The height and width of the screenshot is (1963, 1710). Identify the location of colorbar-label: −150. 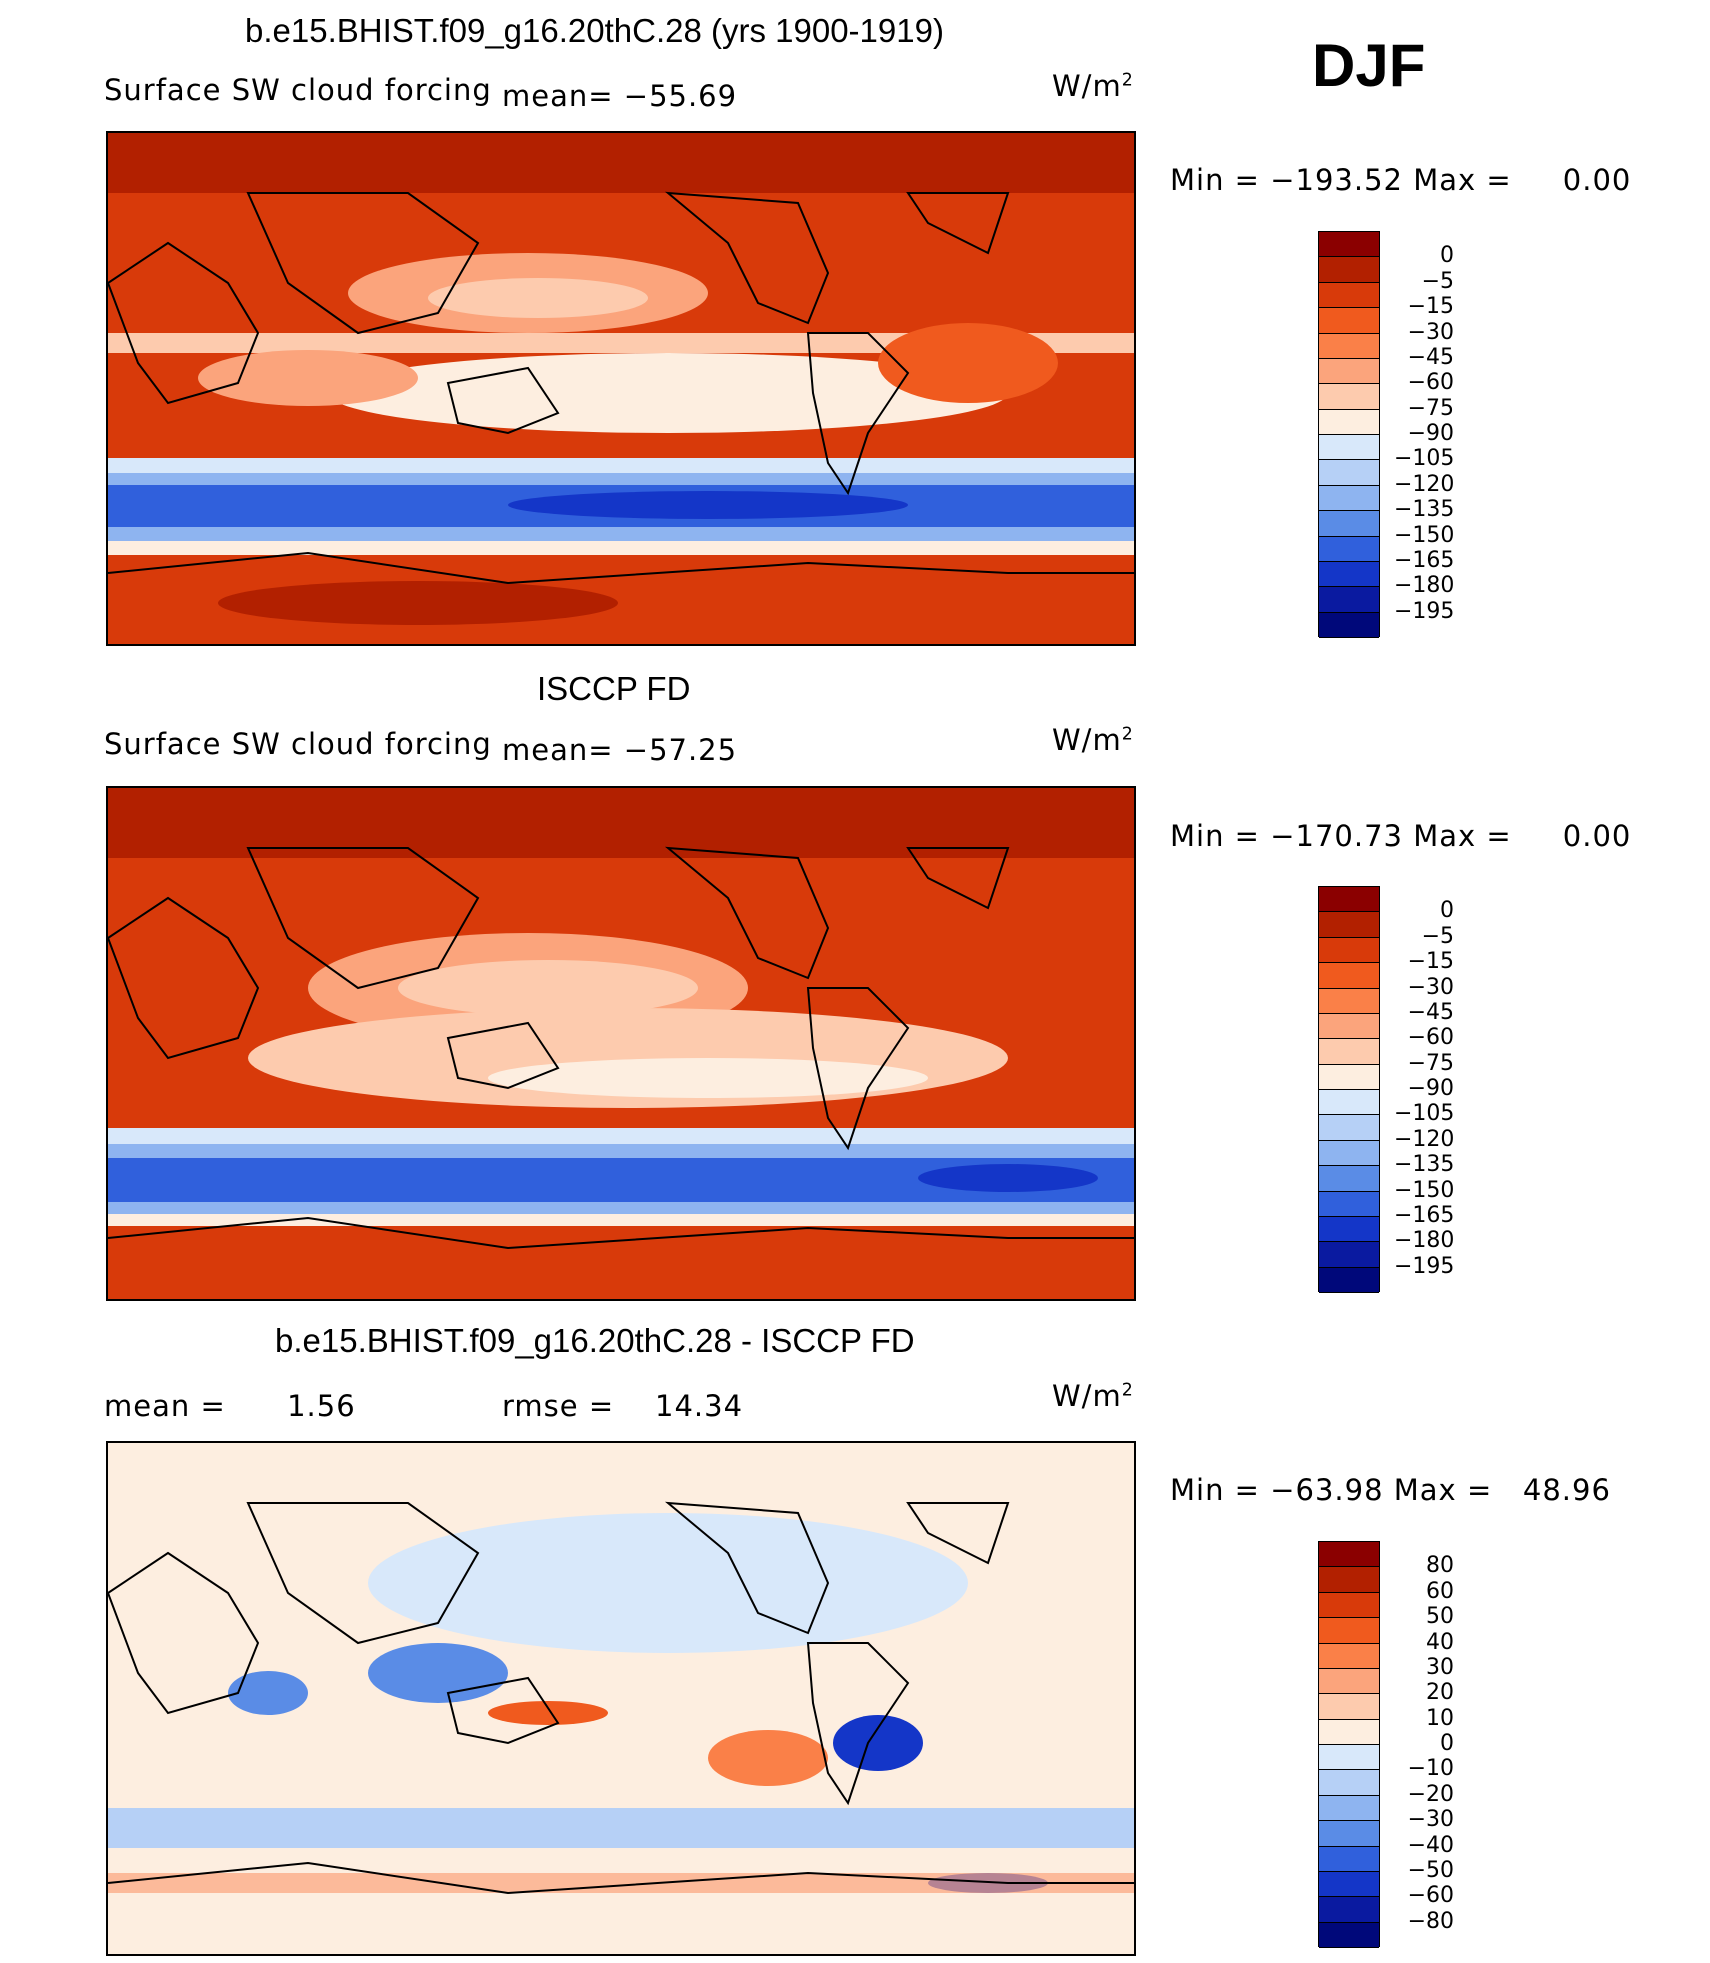
(1424, 535).